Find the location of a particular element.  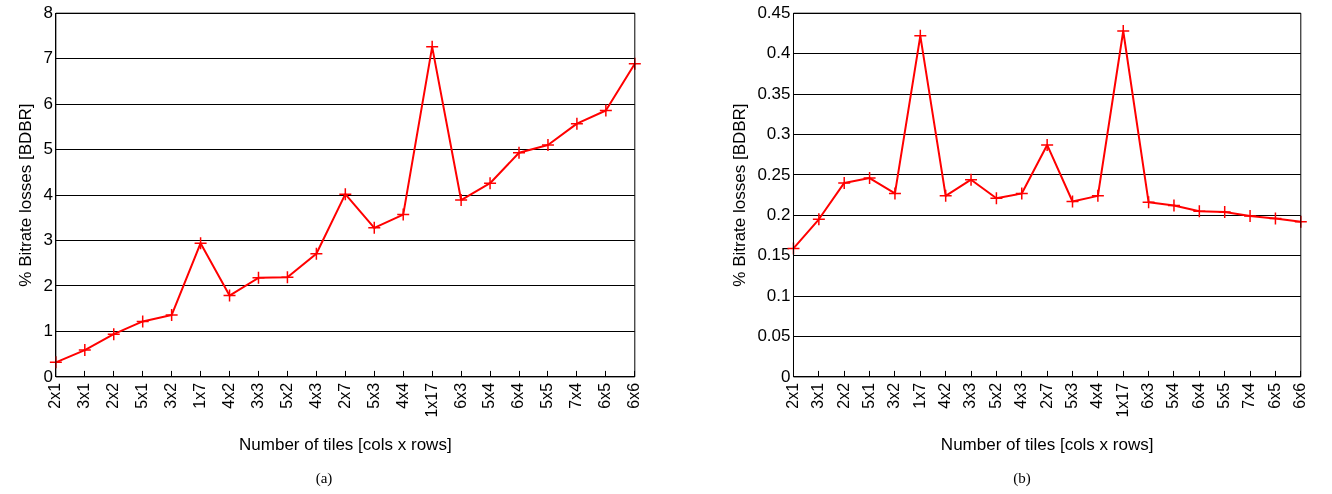

y-tick-label: 1 is located at coordinates (48, 331).